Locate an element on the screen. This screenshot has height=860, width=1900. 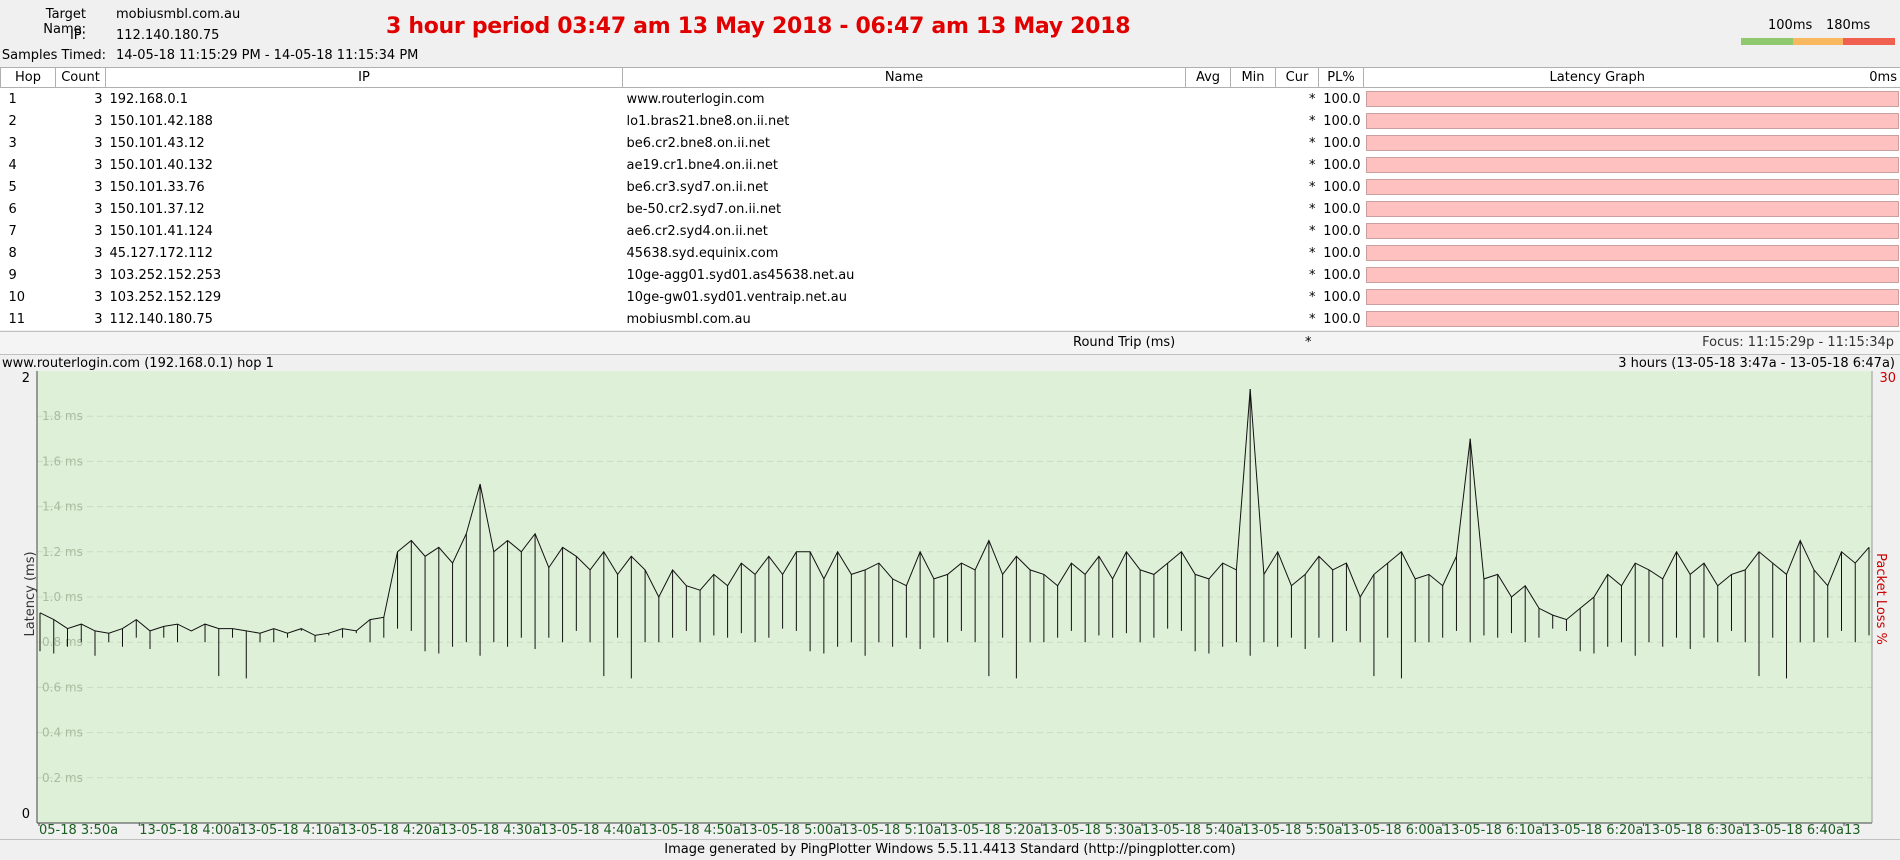
y-tick-label: 1.4 ms is located at coordinates (62, 507).